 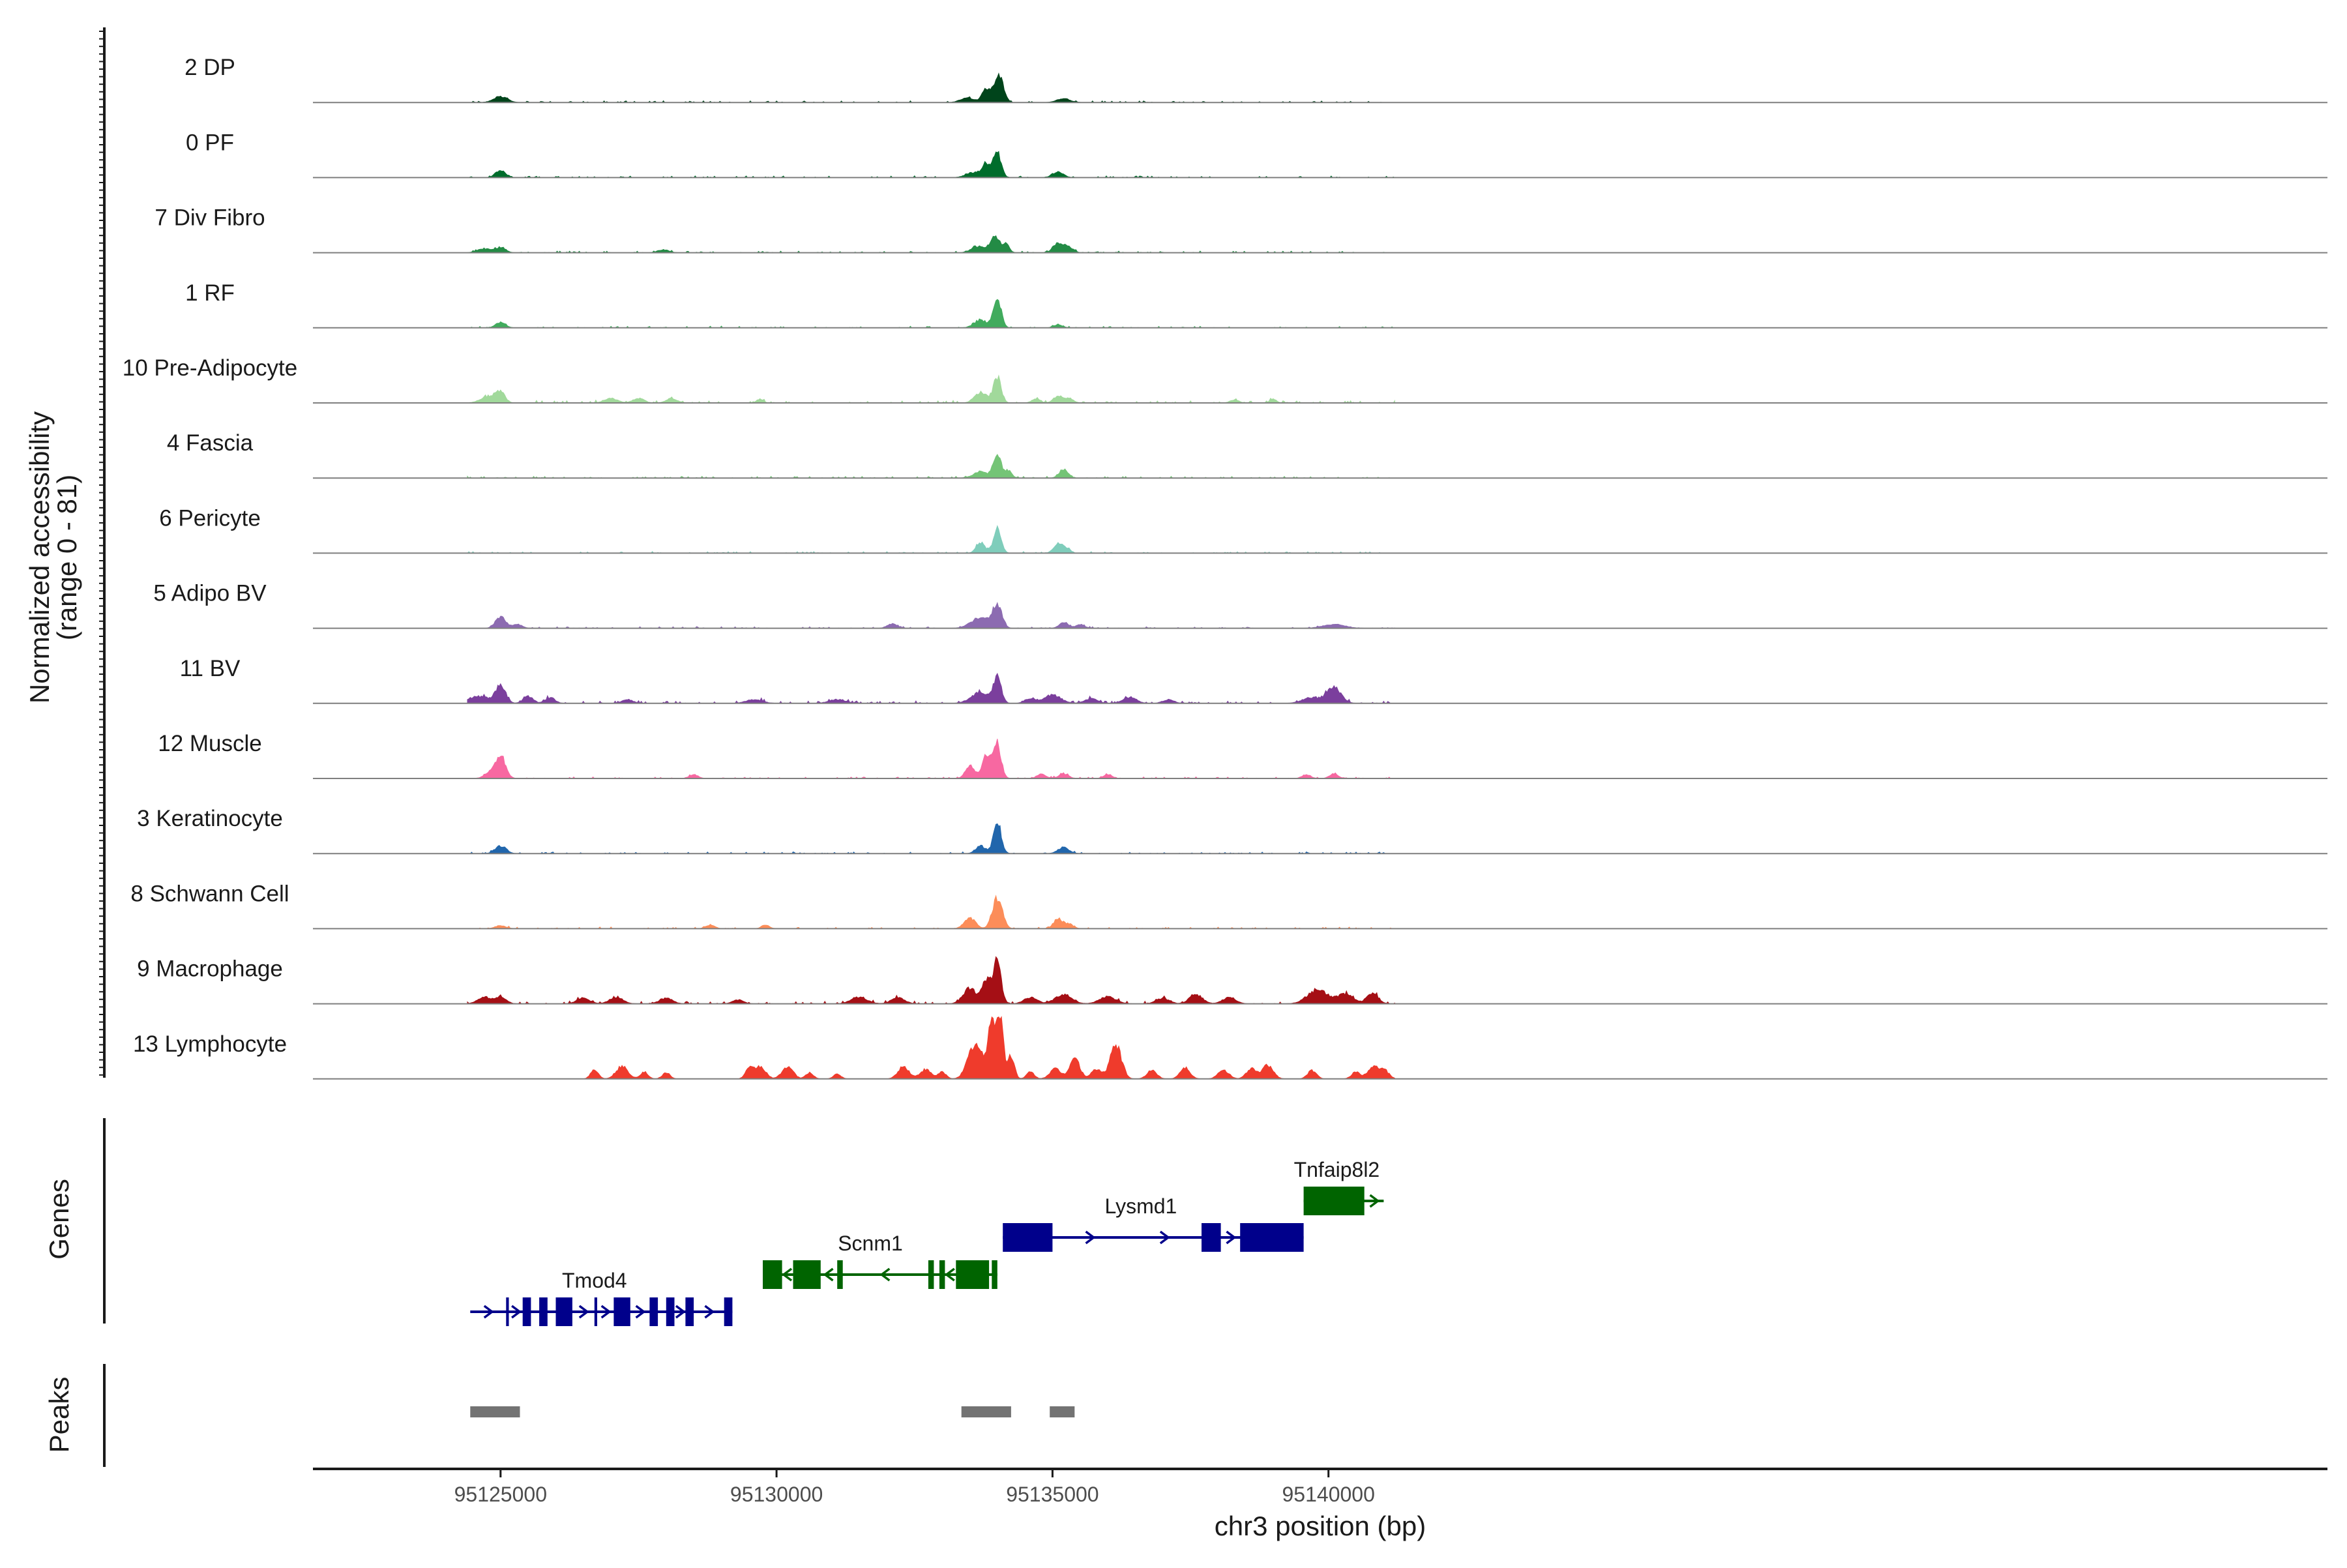 I want to click on track-label: 9 Macrophage, so click(x=210, y=969).